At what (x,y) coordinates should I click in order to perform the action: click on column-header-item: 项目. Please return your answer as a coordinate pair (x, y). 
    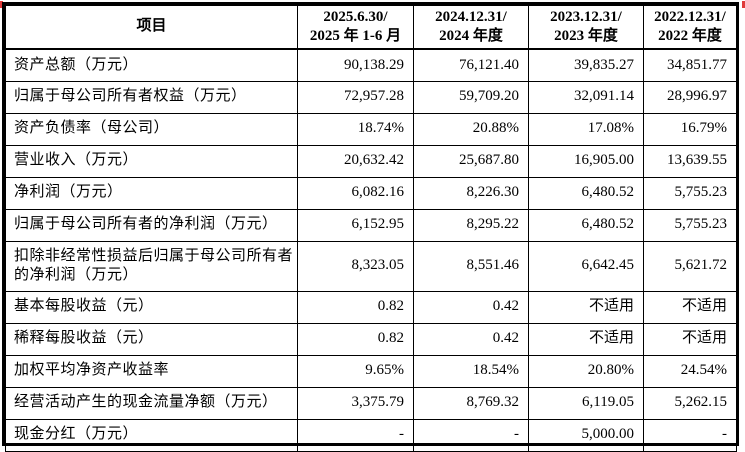
    Looking at the image, I should click on (151, 27).